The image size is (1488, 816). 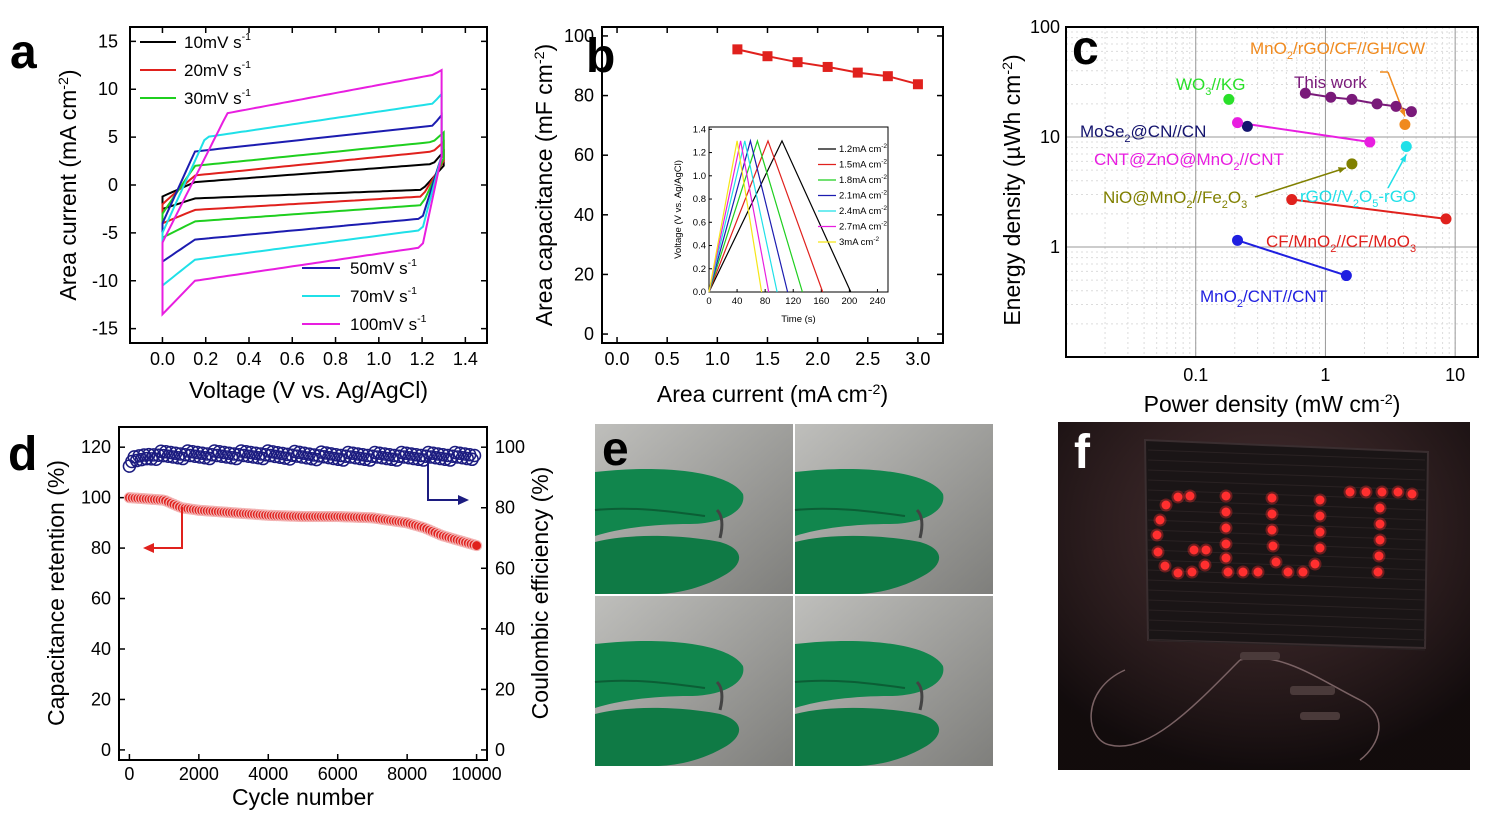 I want to click on annotation-cnt-zno: CNT@ZnO@MnO2//CNT, so click(x=1189, y=161).